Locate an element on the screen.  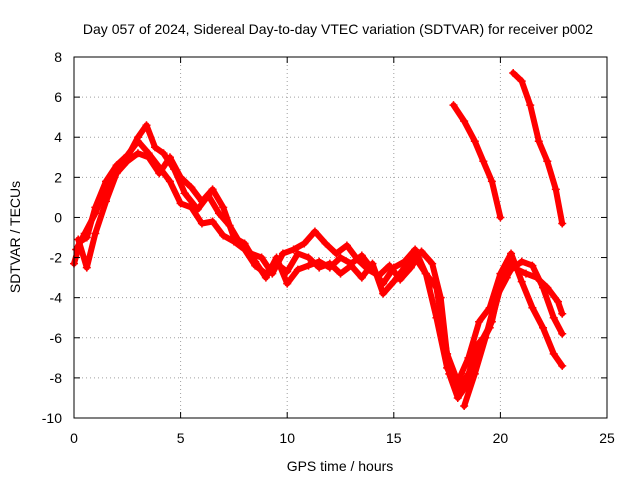
y-tick-label: -6 is located at coordinates (56, 338).